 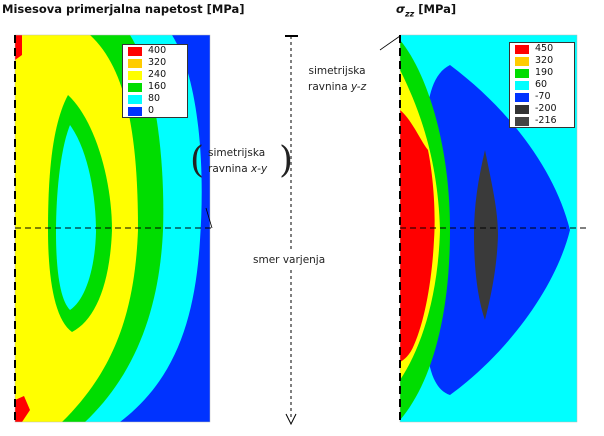 What do you see at coordinates (289, 260) in the screenshot?
I see `welding-direction-label: smer varjenja` at bounding box center [289, 260].